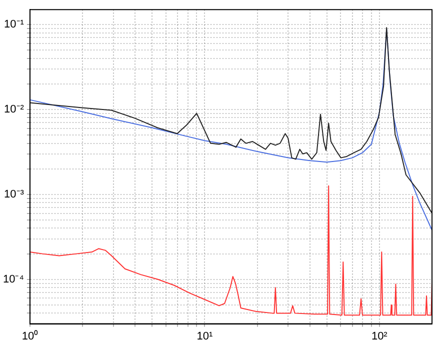 The width and height of the screenshot is (436, 346). I want to click on x-tick-label: 10¹, so click(204, 336).